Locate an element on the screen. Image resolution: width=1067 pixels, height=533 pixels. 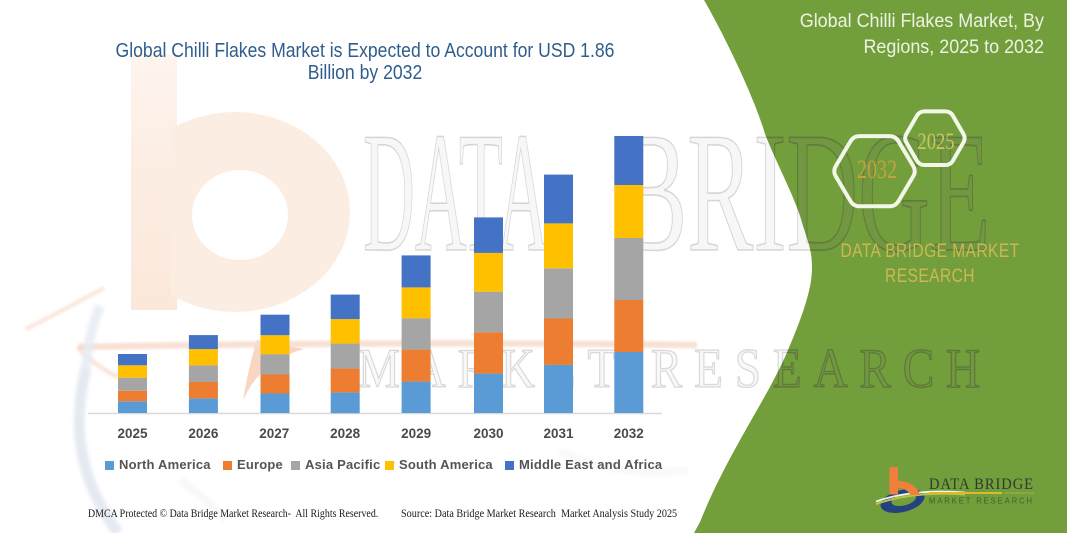
svg-text: DATA BRIDGE is located at coordinates (981, 484).